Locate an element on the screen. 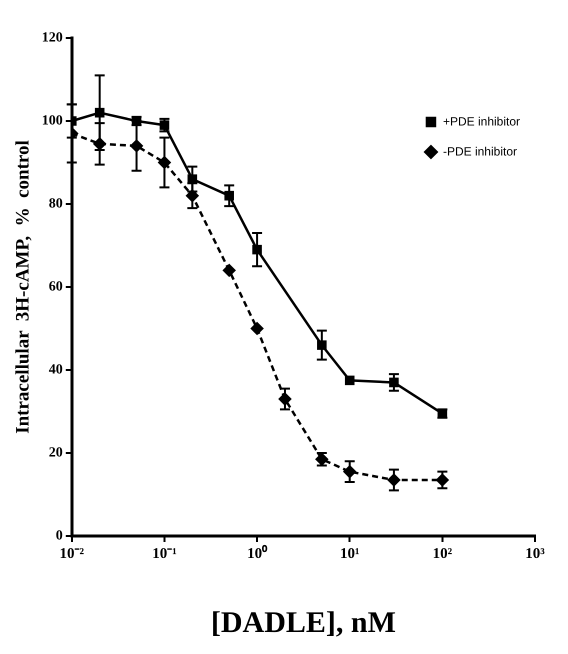  legend-label: +PDE inhibitor is located at coordinates (481, 121).